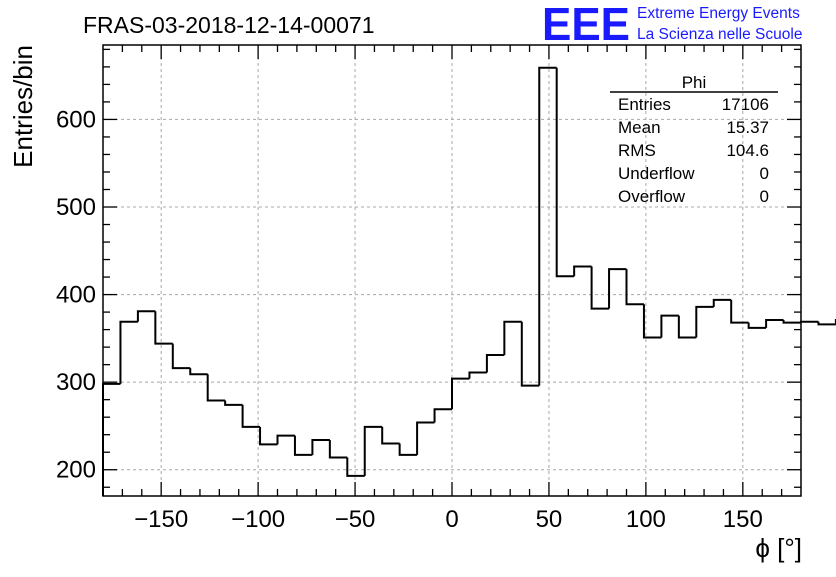 This screenshot has width=836, height=577. Describe the element at coordinates (161, 519) in the screenshot. I see `x-tick-label: −150` at that location.